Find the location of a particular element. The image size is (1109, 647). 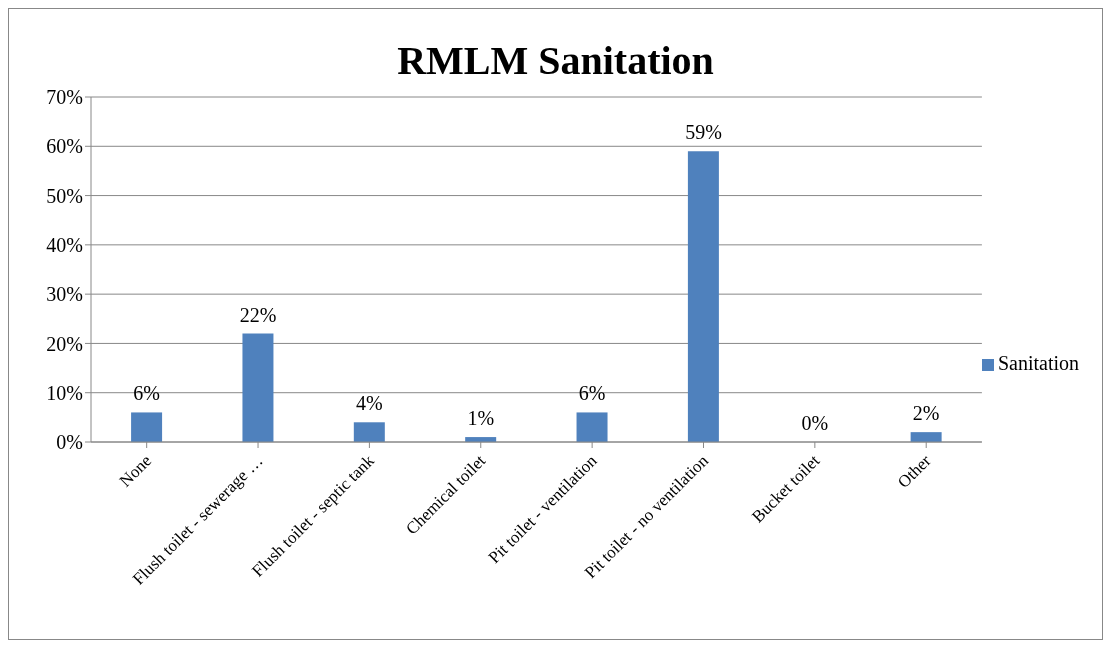

y-tick-label: 0% is located at coordinates (69, 442).